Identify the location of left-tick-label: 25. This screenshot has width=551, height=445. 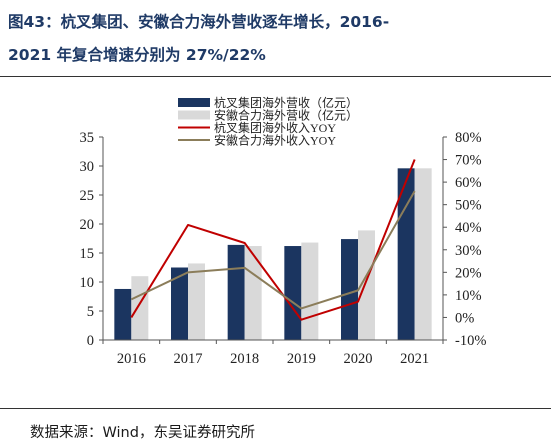
(87, 196).